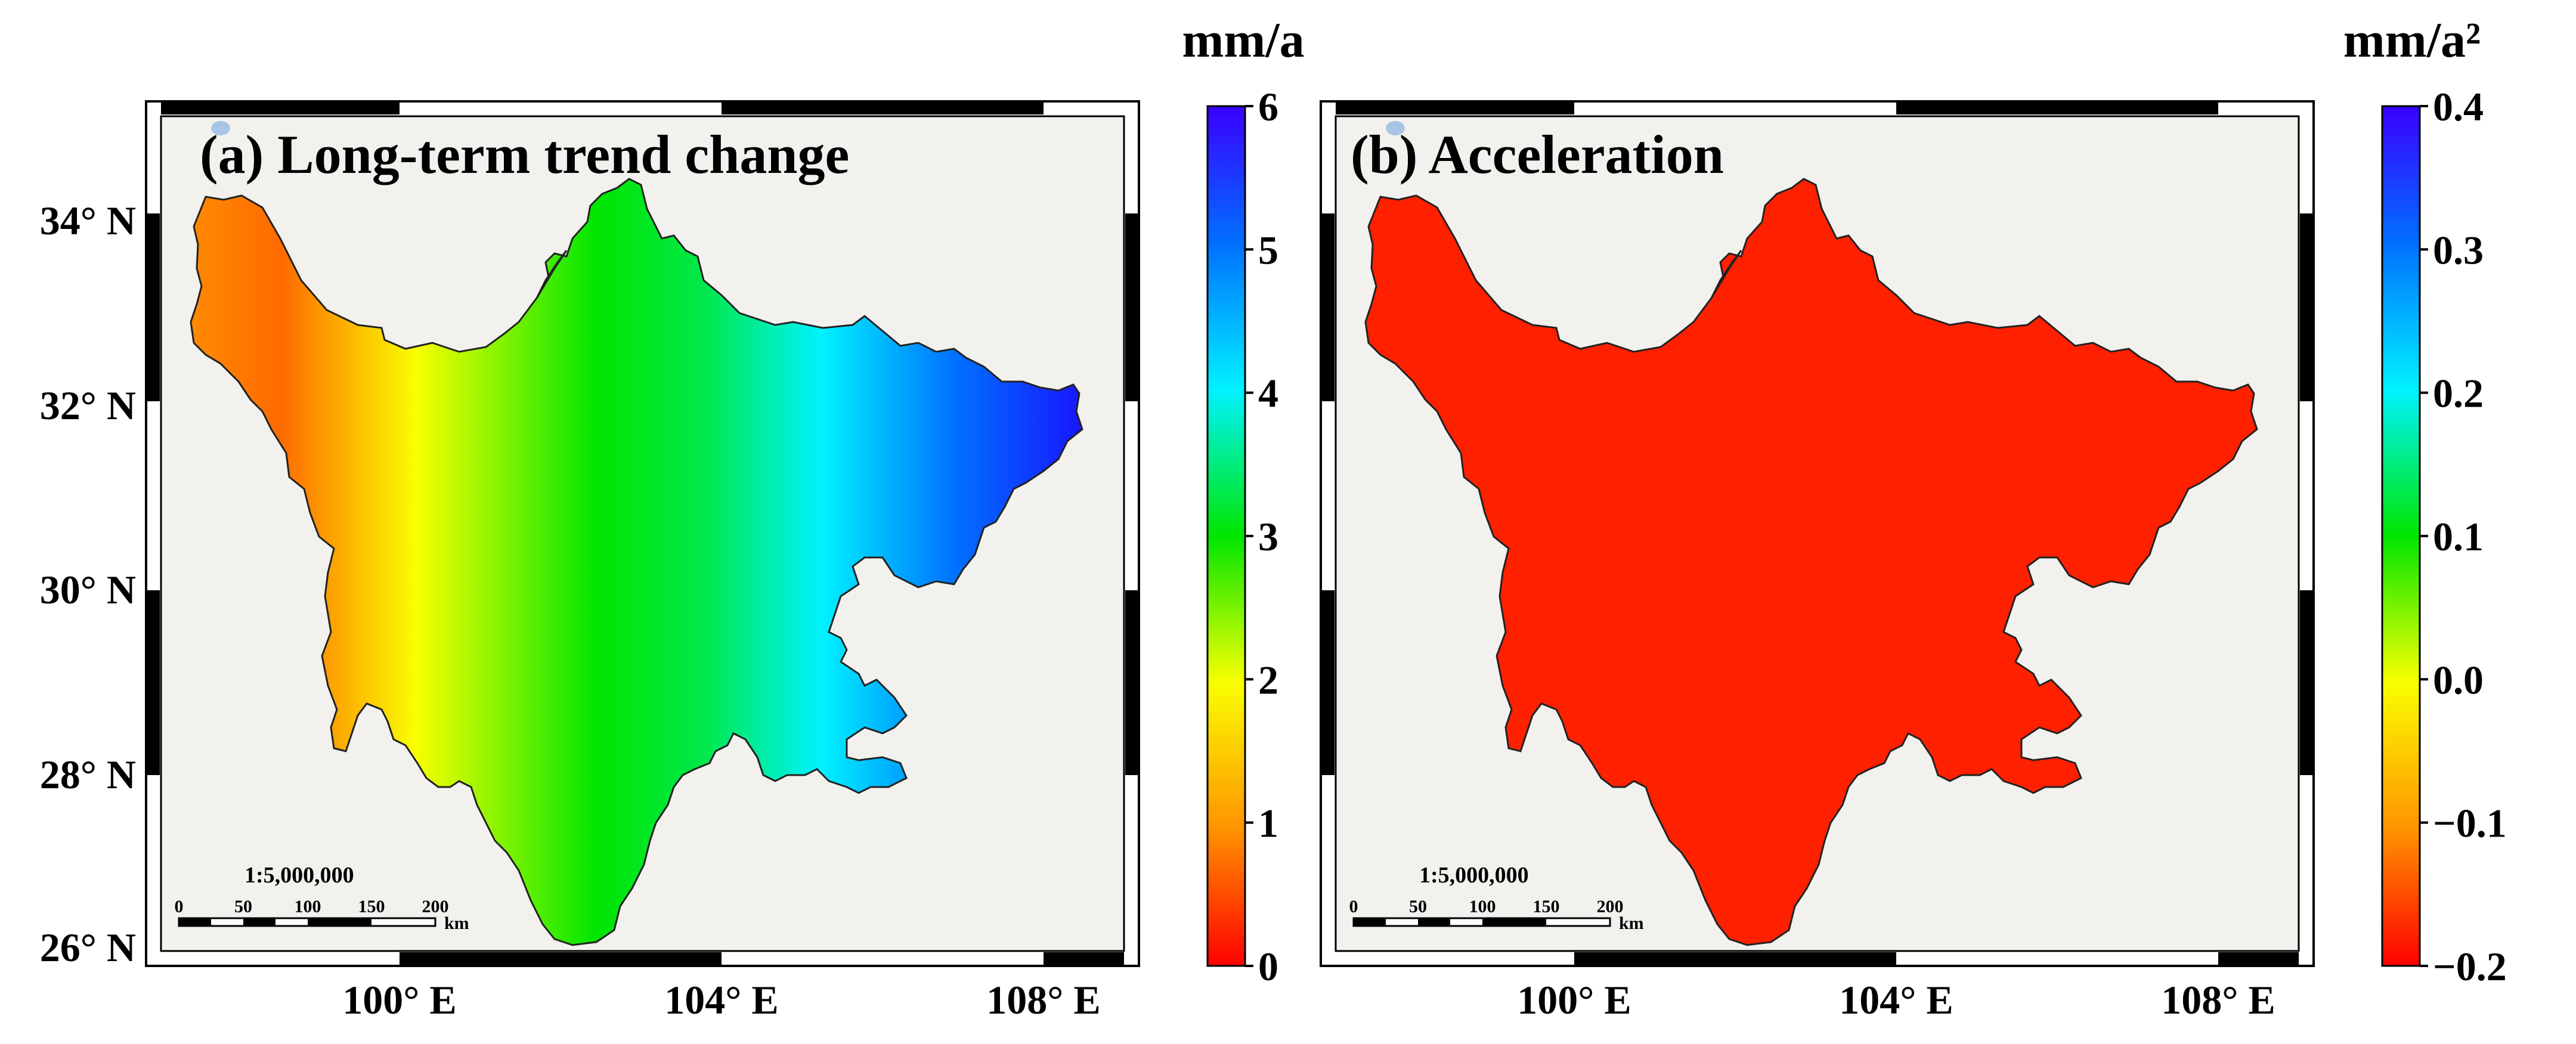 The height and width of the screenshot is (1044, 2576). I want to click on colorbar-tick-label: 3, so click(1268, 536).